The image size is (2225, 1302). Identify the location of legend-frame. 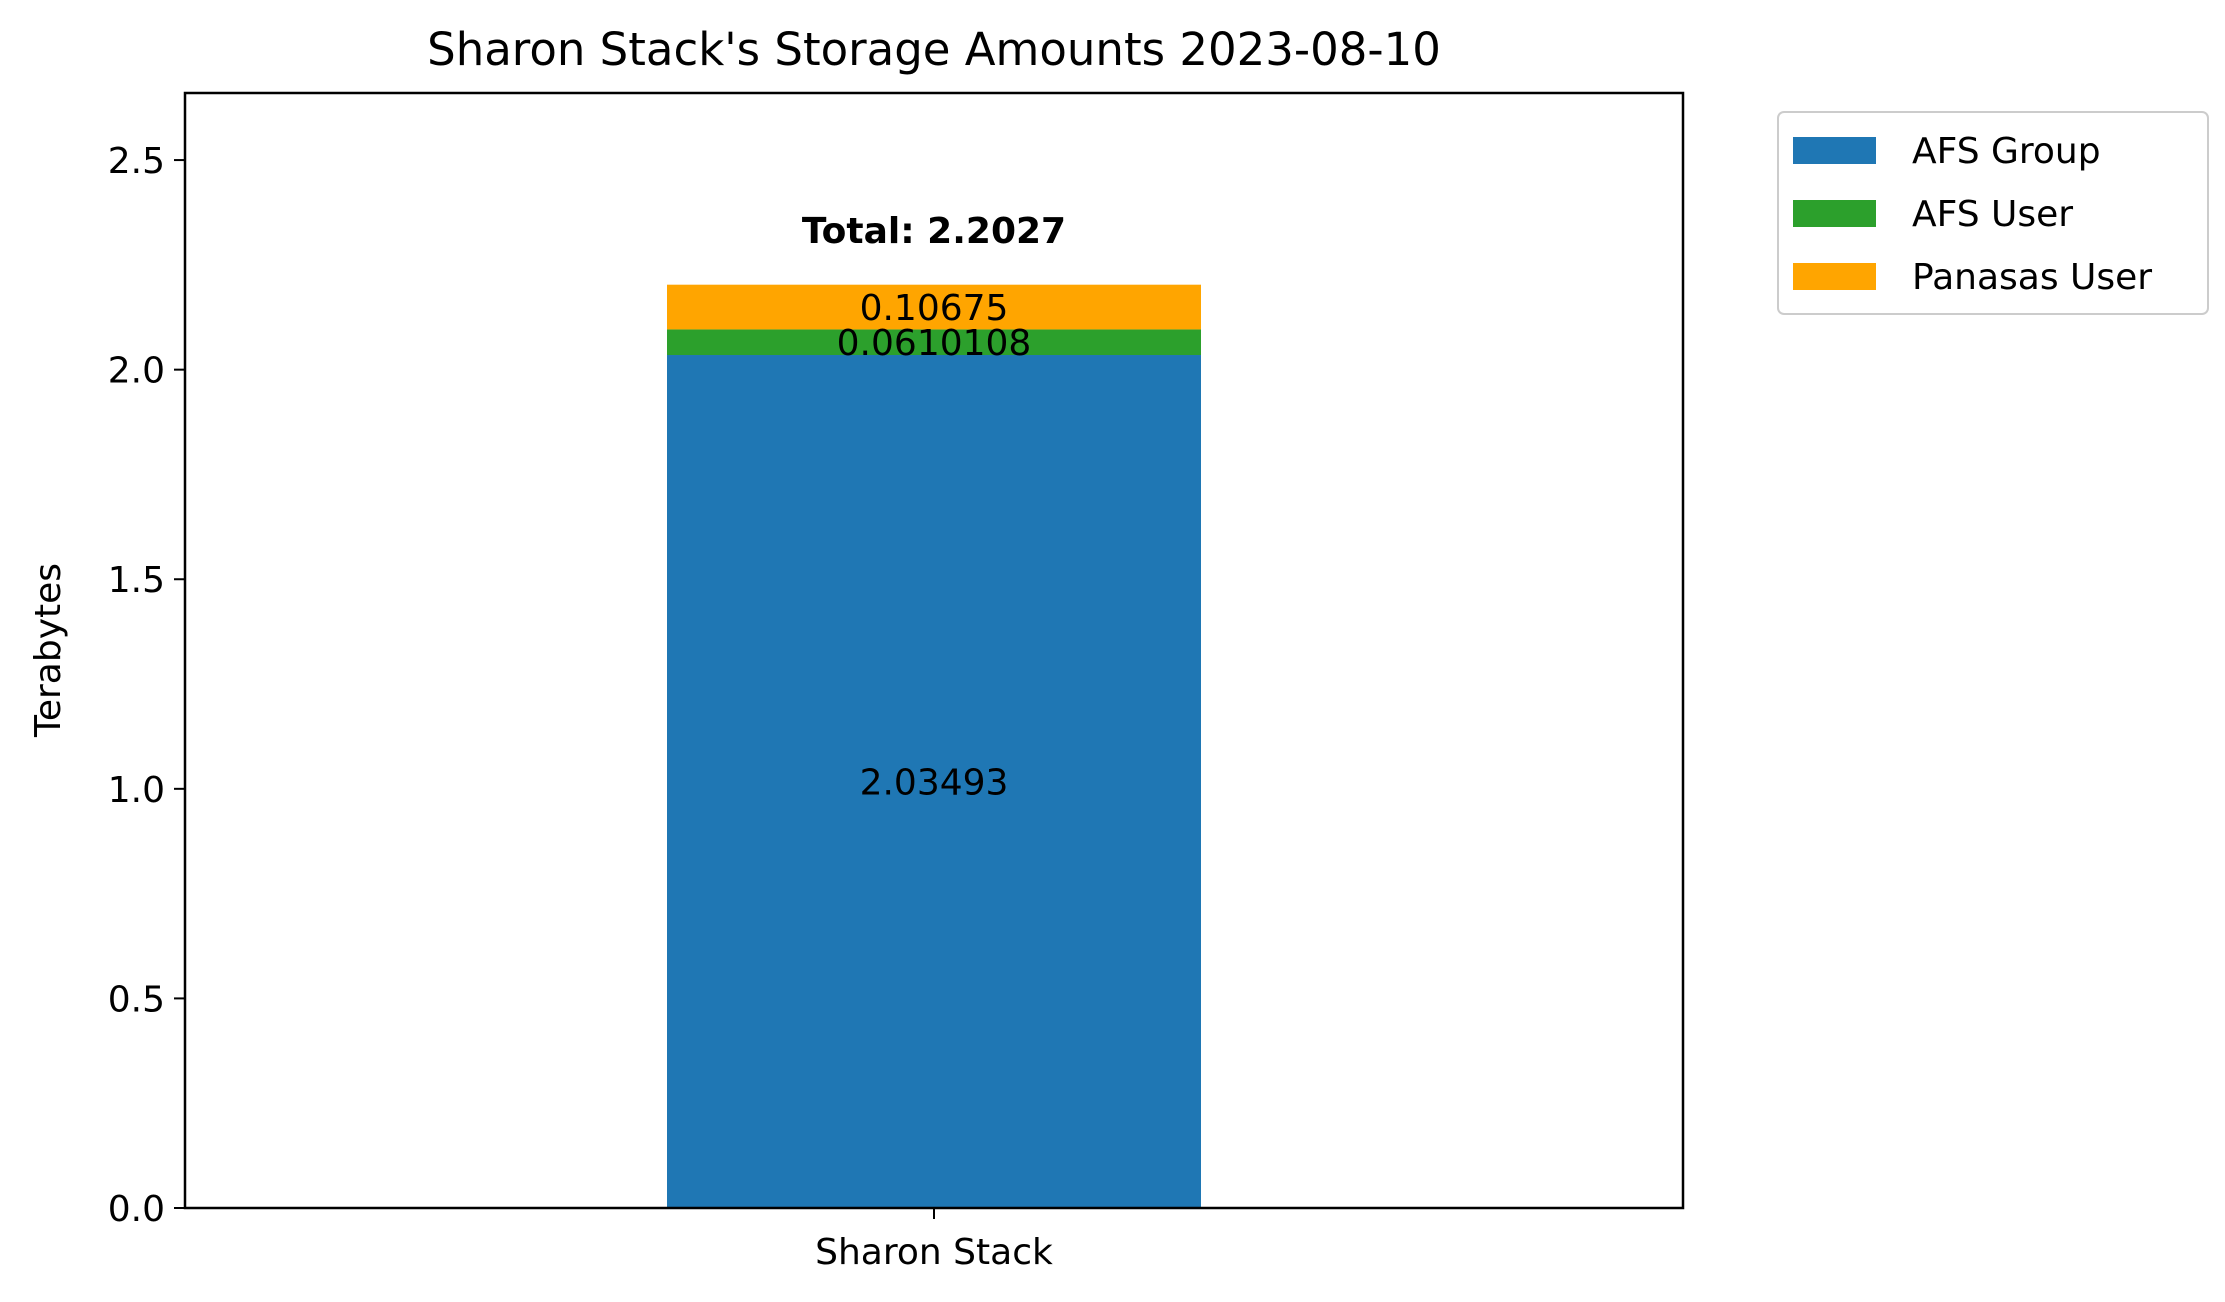
(1993, 213).